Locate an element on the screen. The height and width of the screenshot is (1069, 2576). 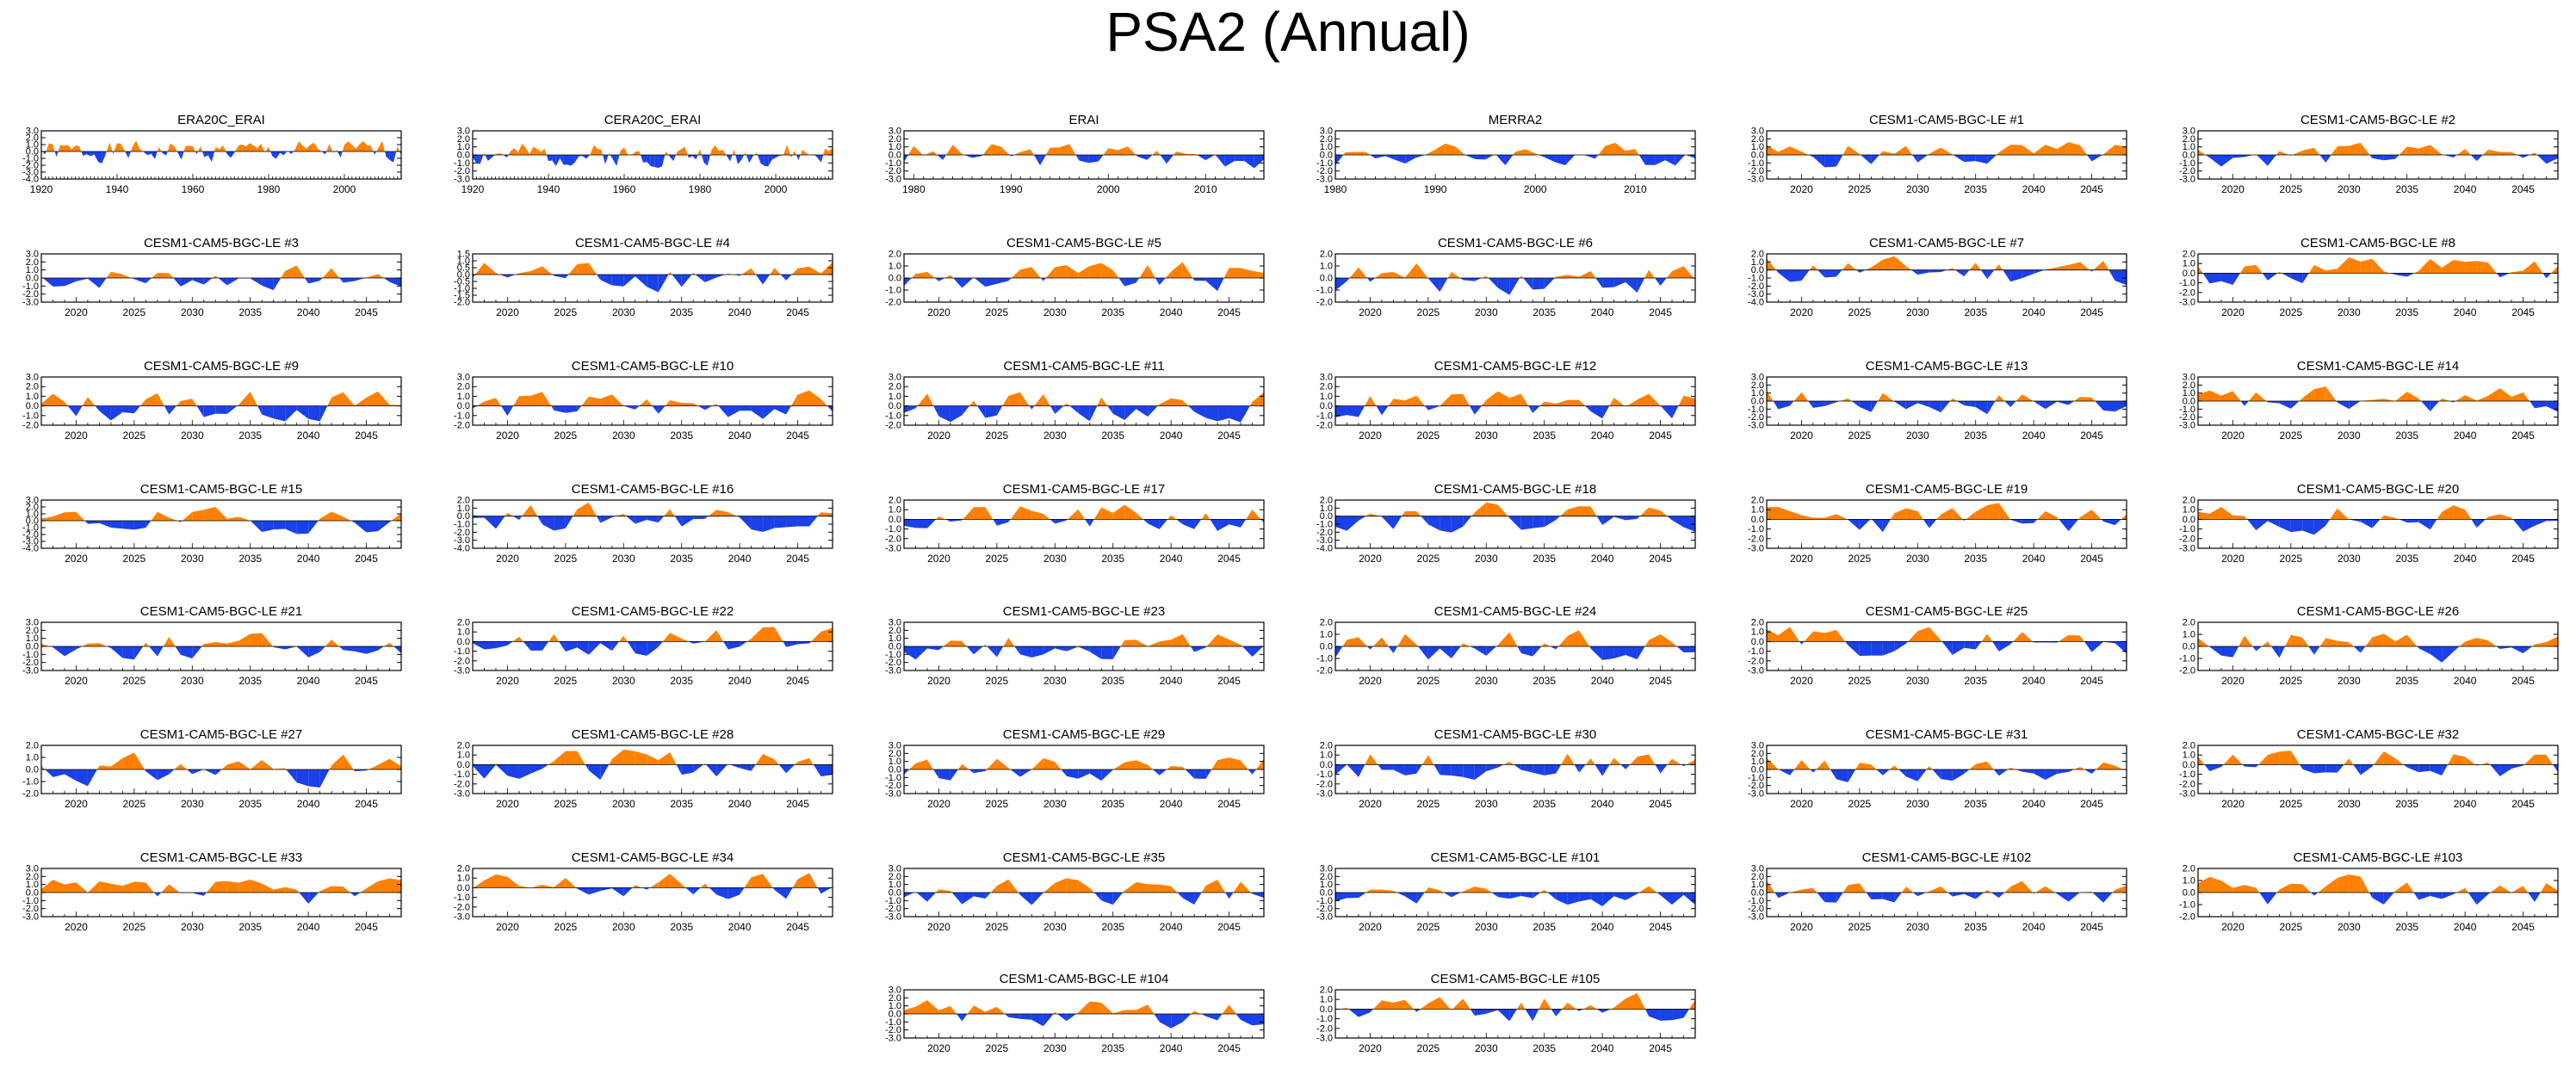
panel-title: ERAI is located at coordinates (1084, 120).